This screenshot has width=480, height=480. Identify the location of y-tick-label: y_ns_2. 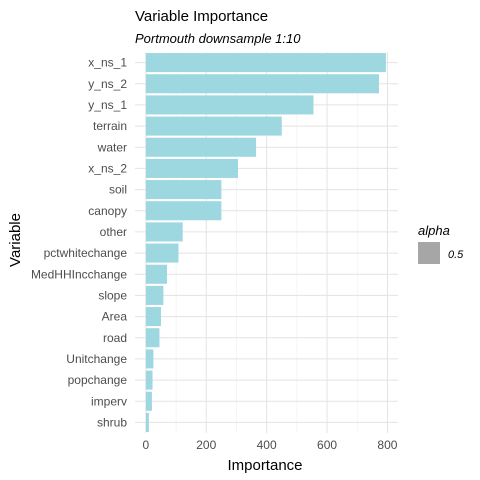
(107, 84).